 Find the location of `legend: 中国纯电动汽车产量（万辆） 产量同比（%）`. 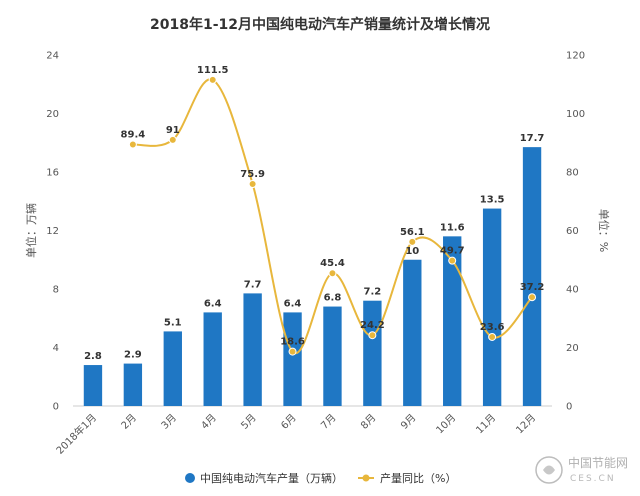

legend: 中国纯电动汽车产量（万辆） 产量同比（%） is located at coordinates (320, 478).